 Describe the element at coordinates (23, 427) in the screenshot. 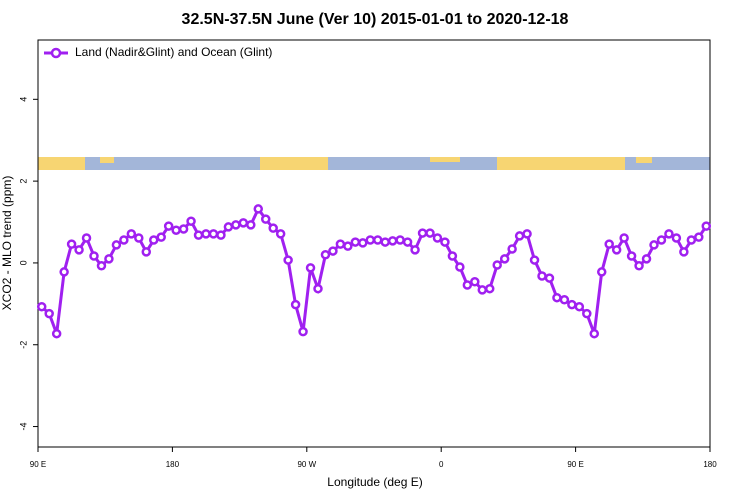

I see `y-tick-label: -4` at that location.